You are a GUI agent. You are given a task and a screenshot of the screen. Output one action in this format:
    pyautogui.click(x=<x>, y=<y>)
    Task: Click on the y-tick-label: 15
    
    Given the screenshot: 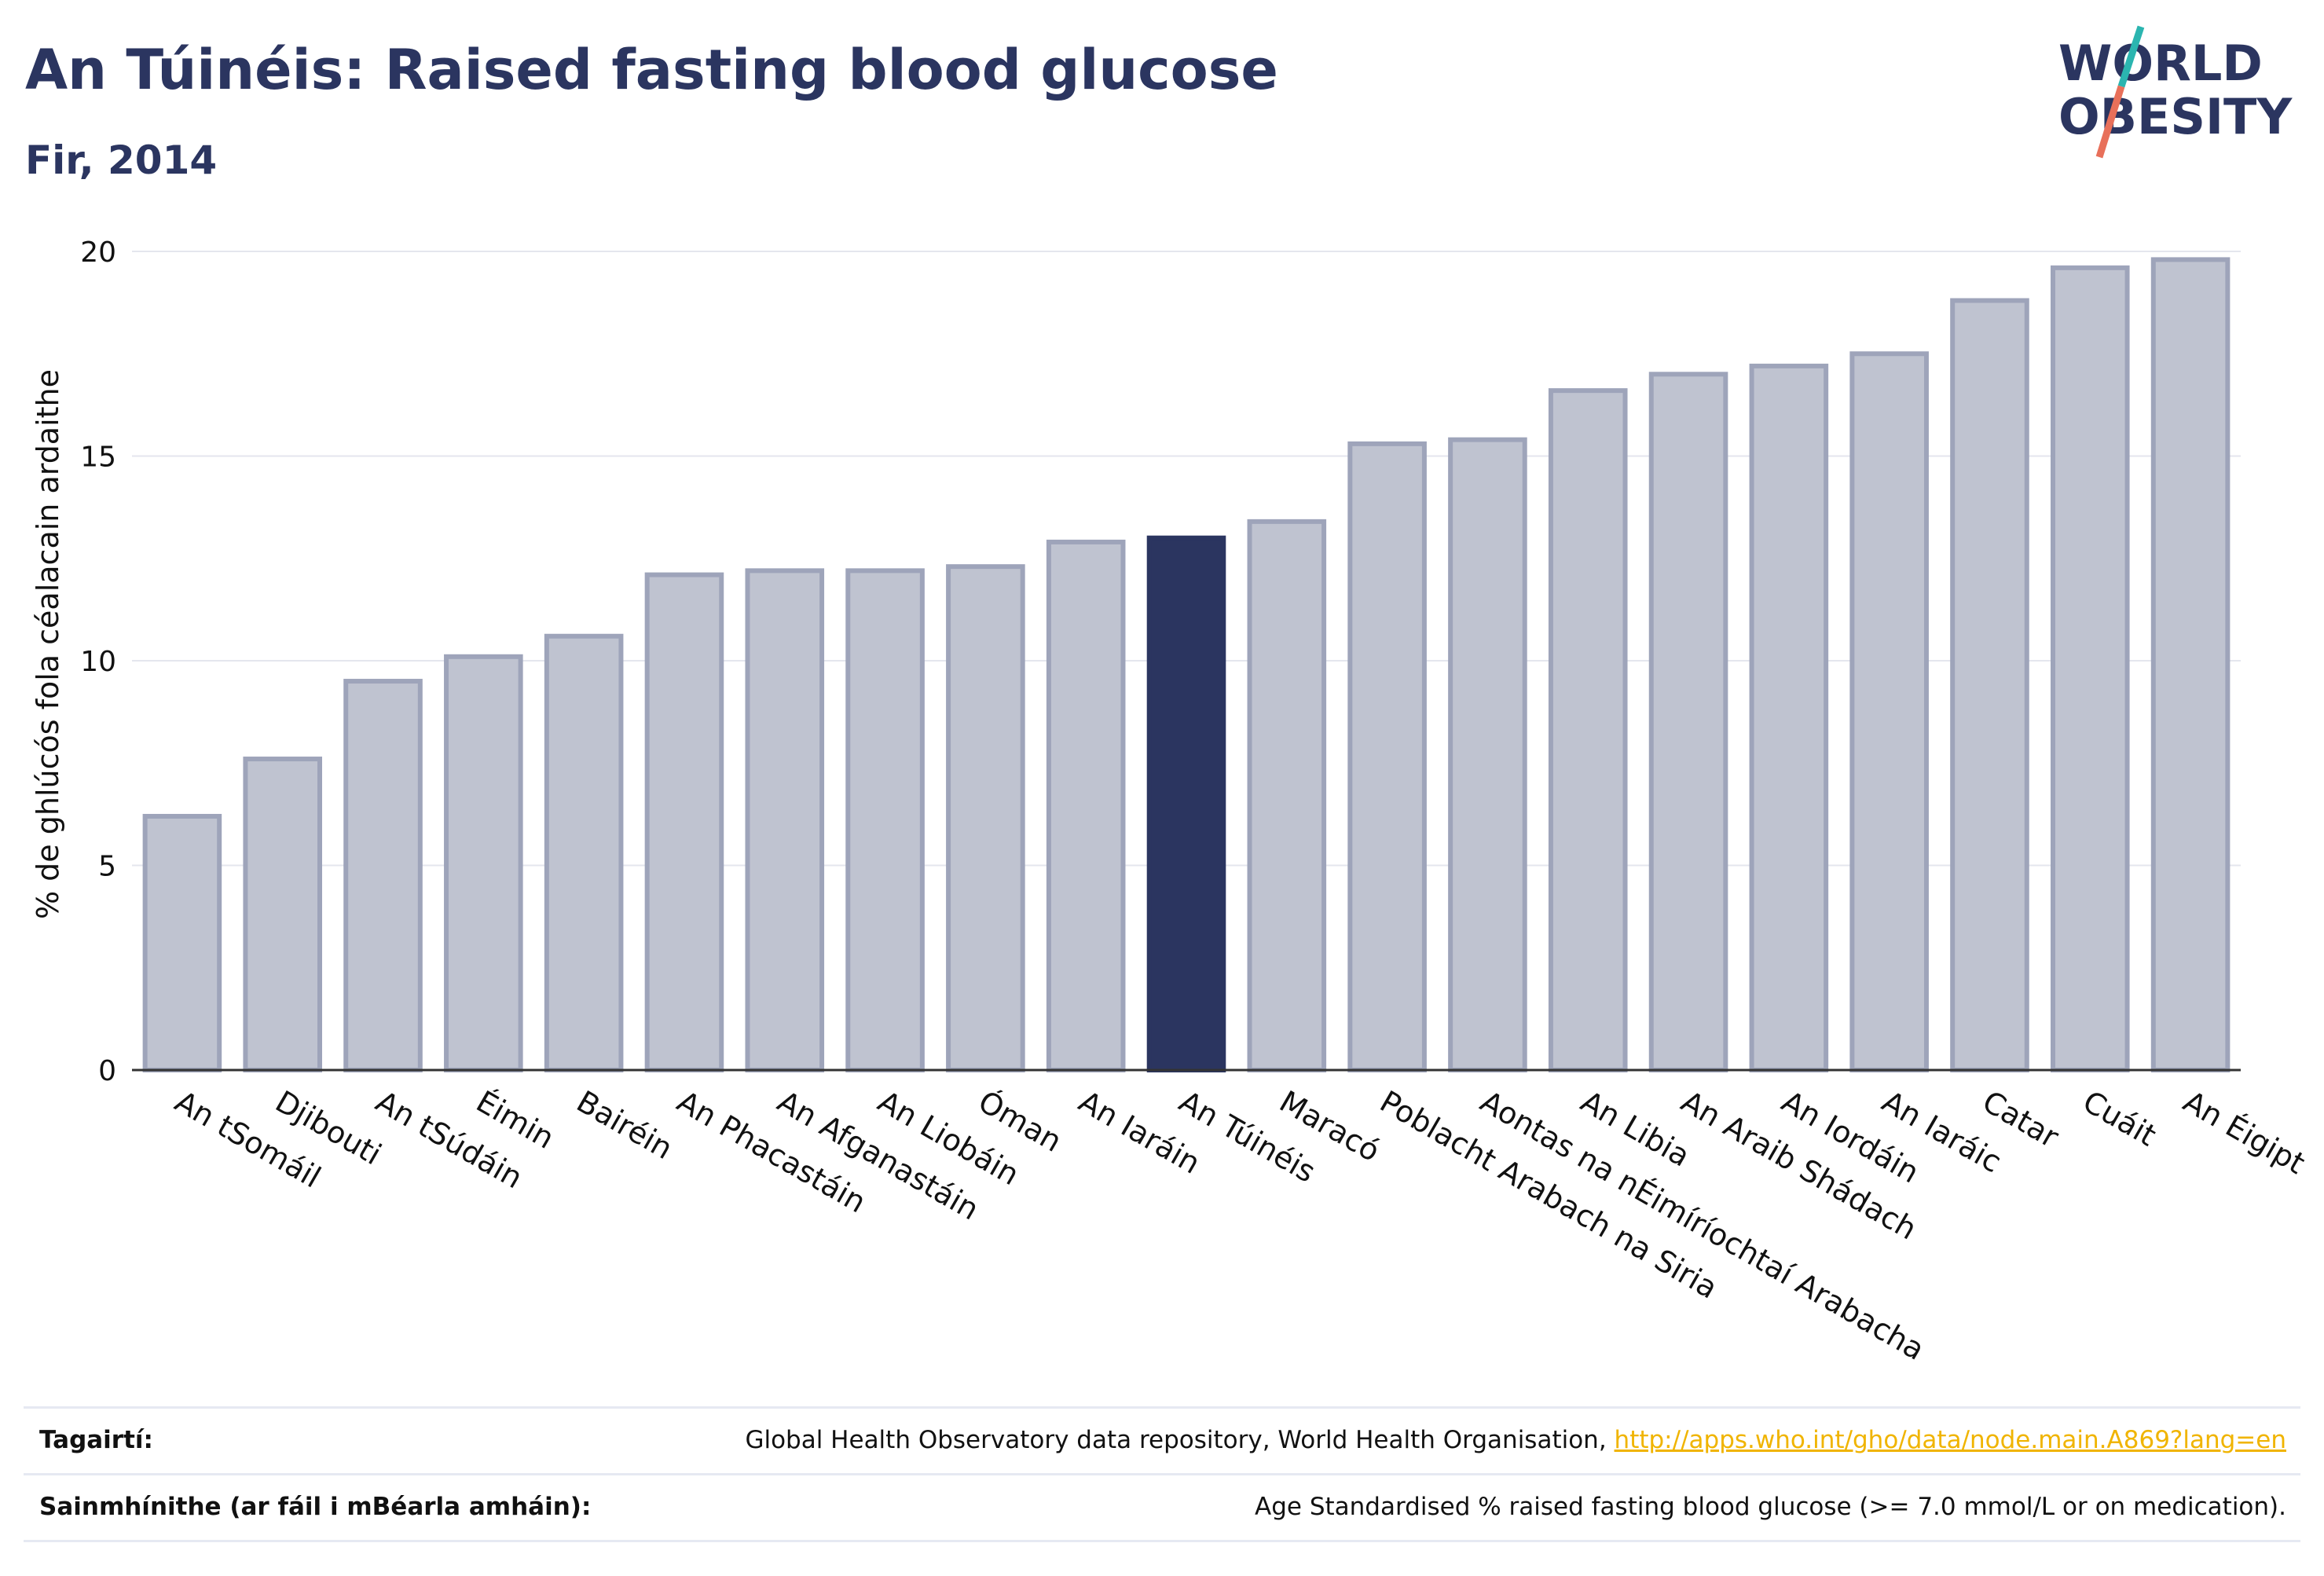 What is the action you would take?
    pyautogui.click(x=98, y=458)
    